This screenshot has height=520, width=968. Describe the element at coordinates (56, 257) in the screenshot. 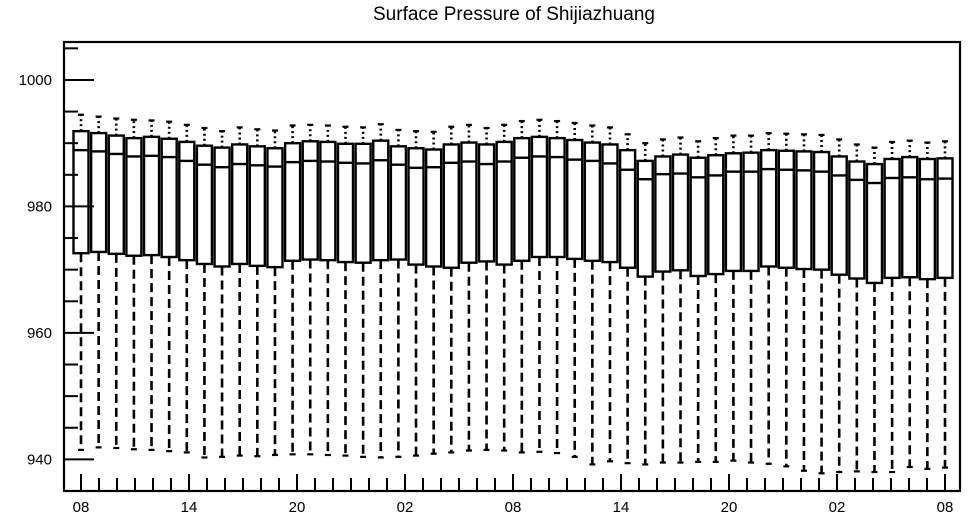

I see `y-axis: 940 960 980 1000` at that location.